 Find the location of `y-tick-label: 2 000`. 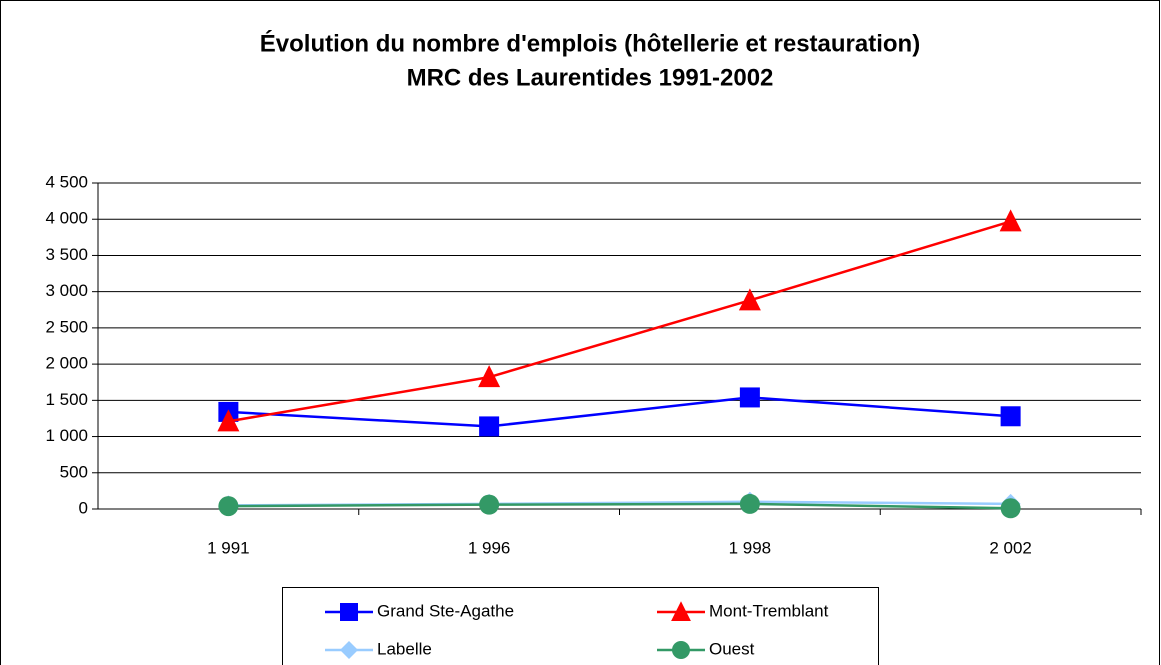

y-tick-label: 2 000 is located at coordinates (66, 363).